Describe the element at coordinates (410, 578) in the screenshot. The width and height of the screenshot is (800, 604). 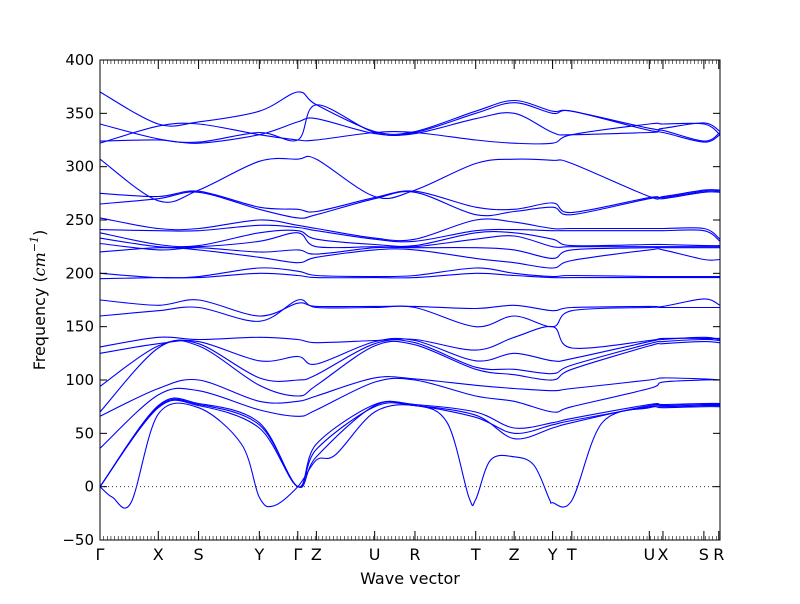
I see `x-axis-label: Wave vector` at that location.